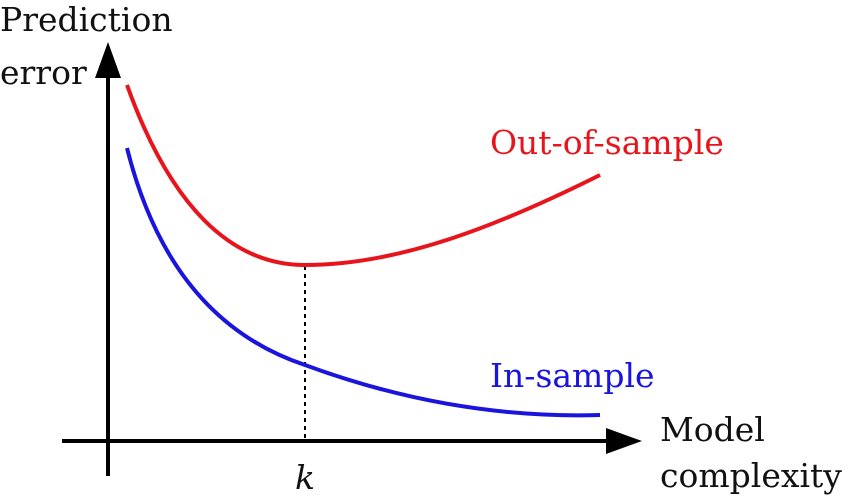  What do you see at coordinates (624, 441) in the screenshot?
I see `x-axis-arrow` at bounding box center [624, 441].